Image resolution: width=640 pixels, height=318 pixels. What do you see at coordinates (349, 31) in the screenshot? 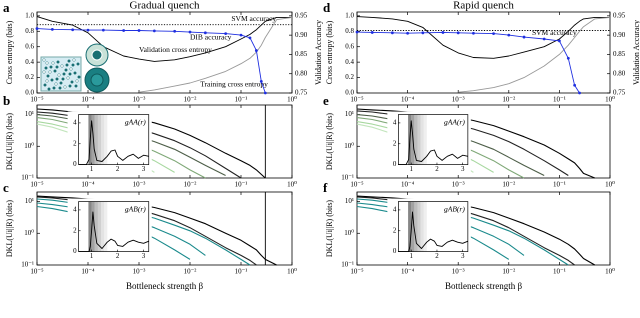
I see `y-tick-label: 0.8` at bounding box center [349, 31].